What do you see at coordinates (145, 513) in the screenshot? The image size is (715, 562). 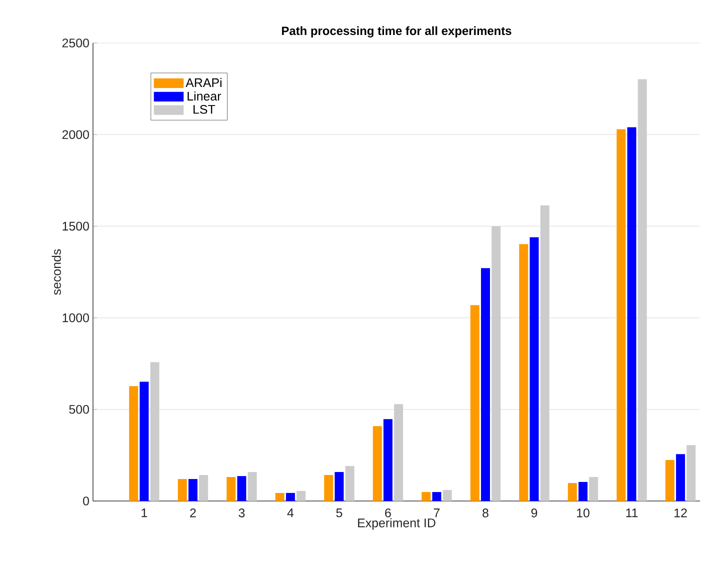 I see `x-tick-label: 1` at bounding box center [145, 513].